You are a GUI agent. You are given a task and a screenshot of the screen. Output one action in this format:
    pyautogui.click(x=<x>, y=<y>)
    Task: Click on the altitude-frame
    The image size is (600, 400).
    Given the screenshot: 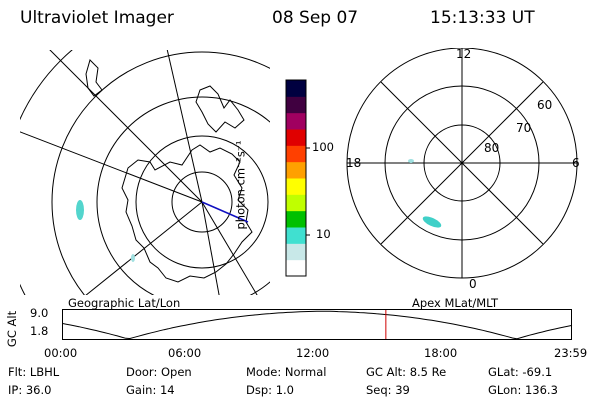 What is the action you would take?
    pyautogui.click(x=317, y=324)
    